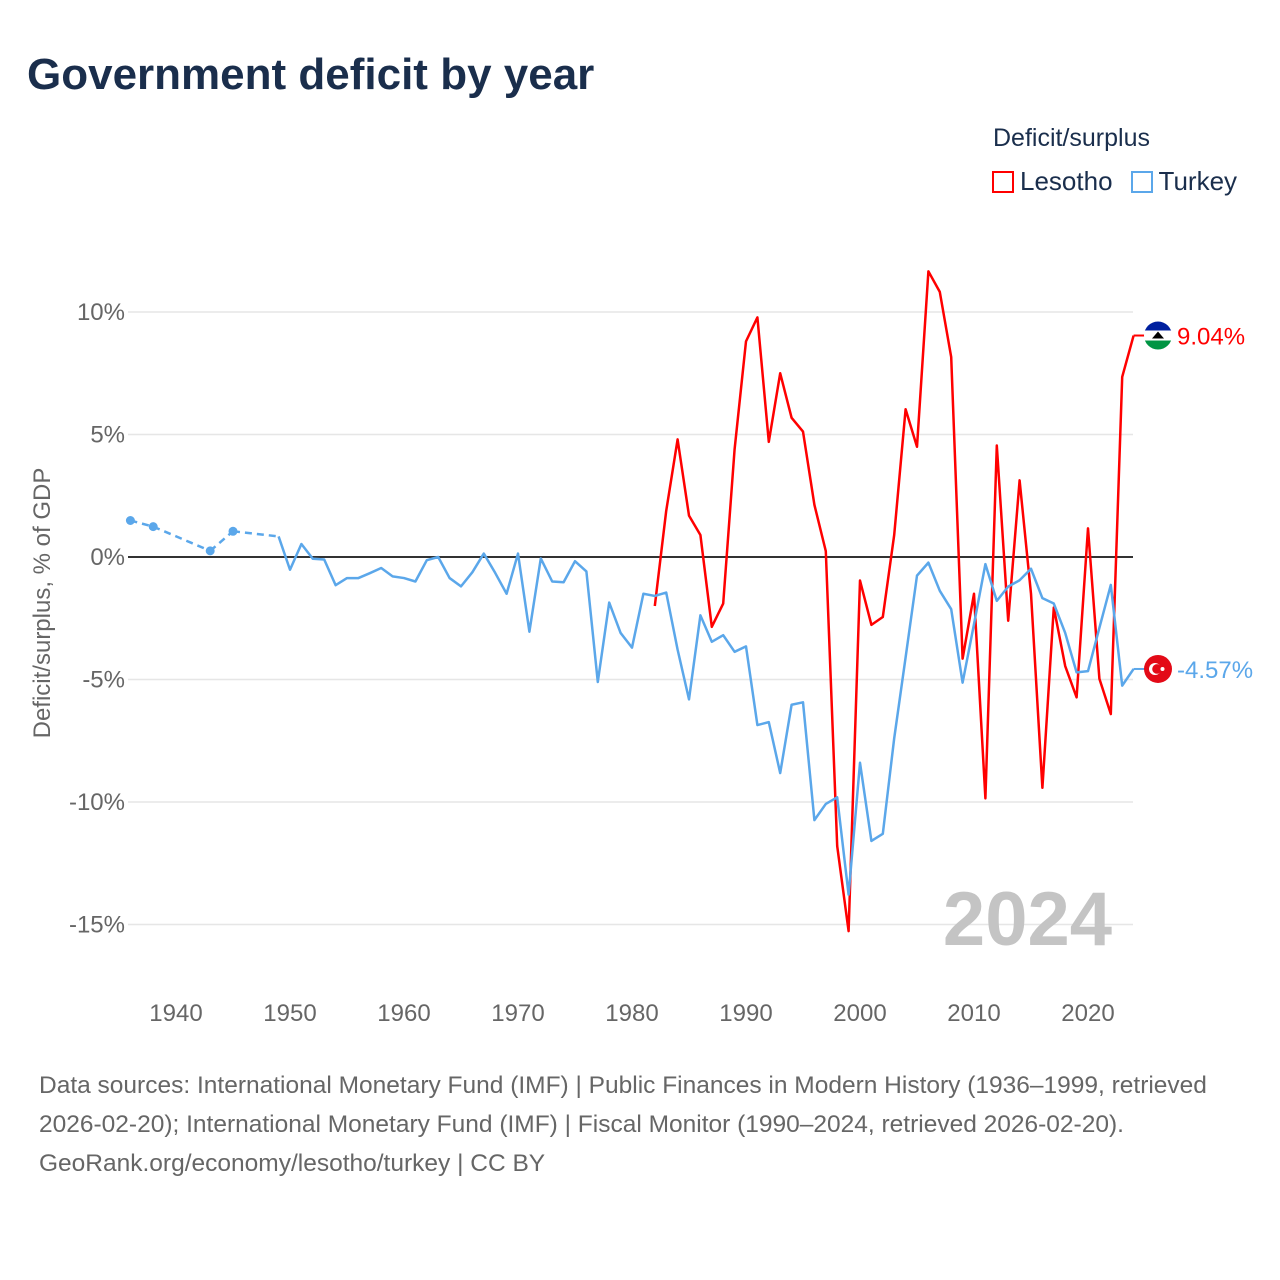 This screenshot has height=1280, width=1280. What do you see at coordinates (1211, 337) in the screenshot?
I see `end-label-lesotho: 9.04%` at bounding box center [1211, 337].